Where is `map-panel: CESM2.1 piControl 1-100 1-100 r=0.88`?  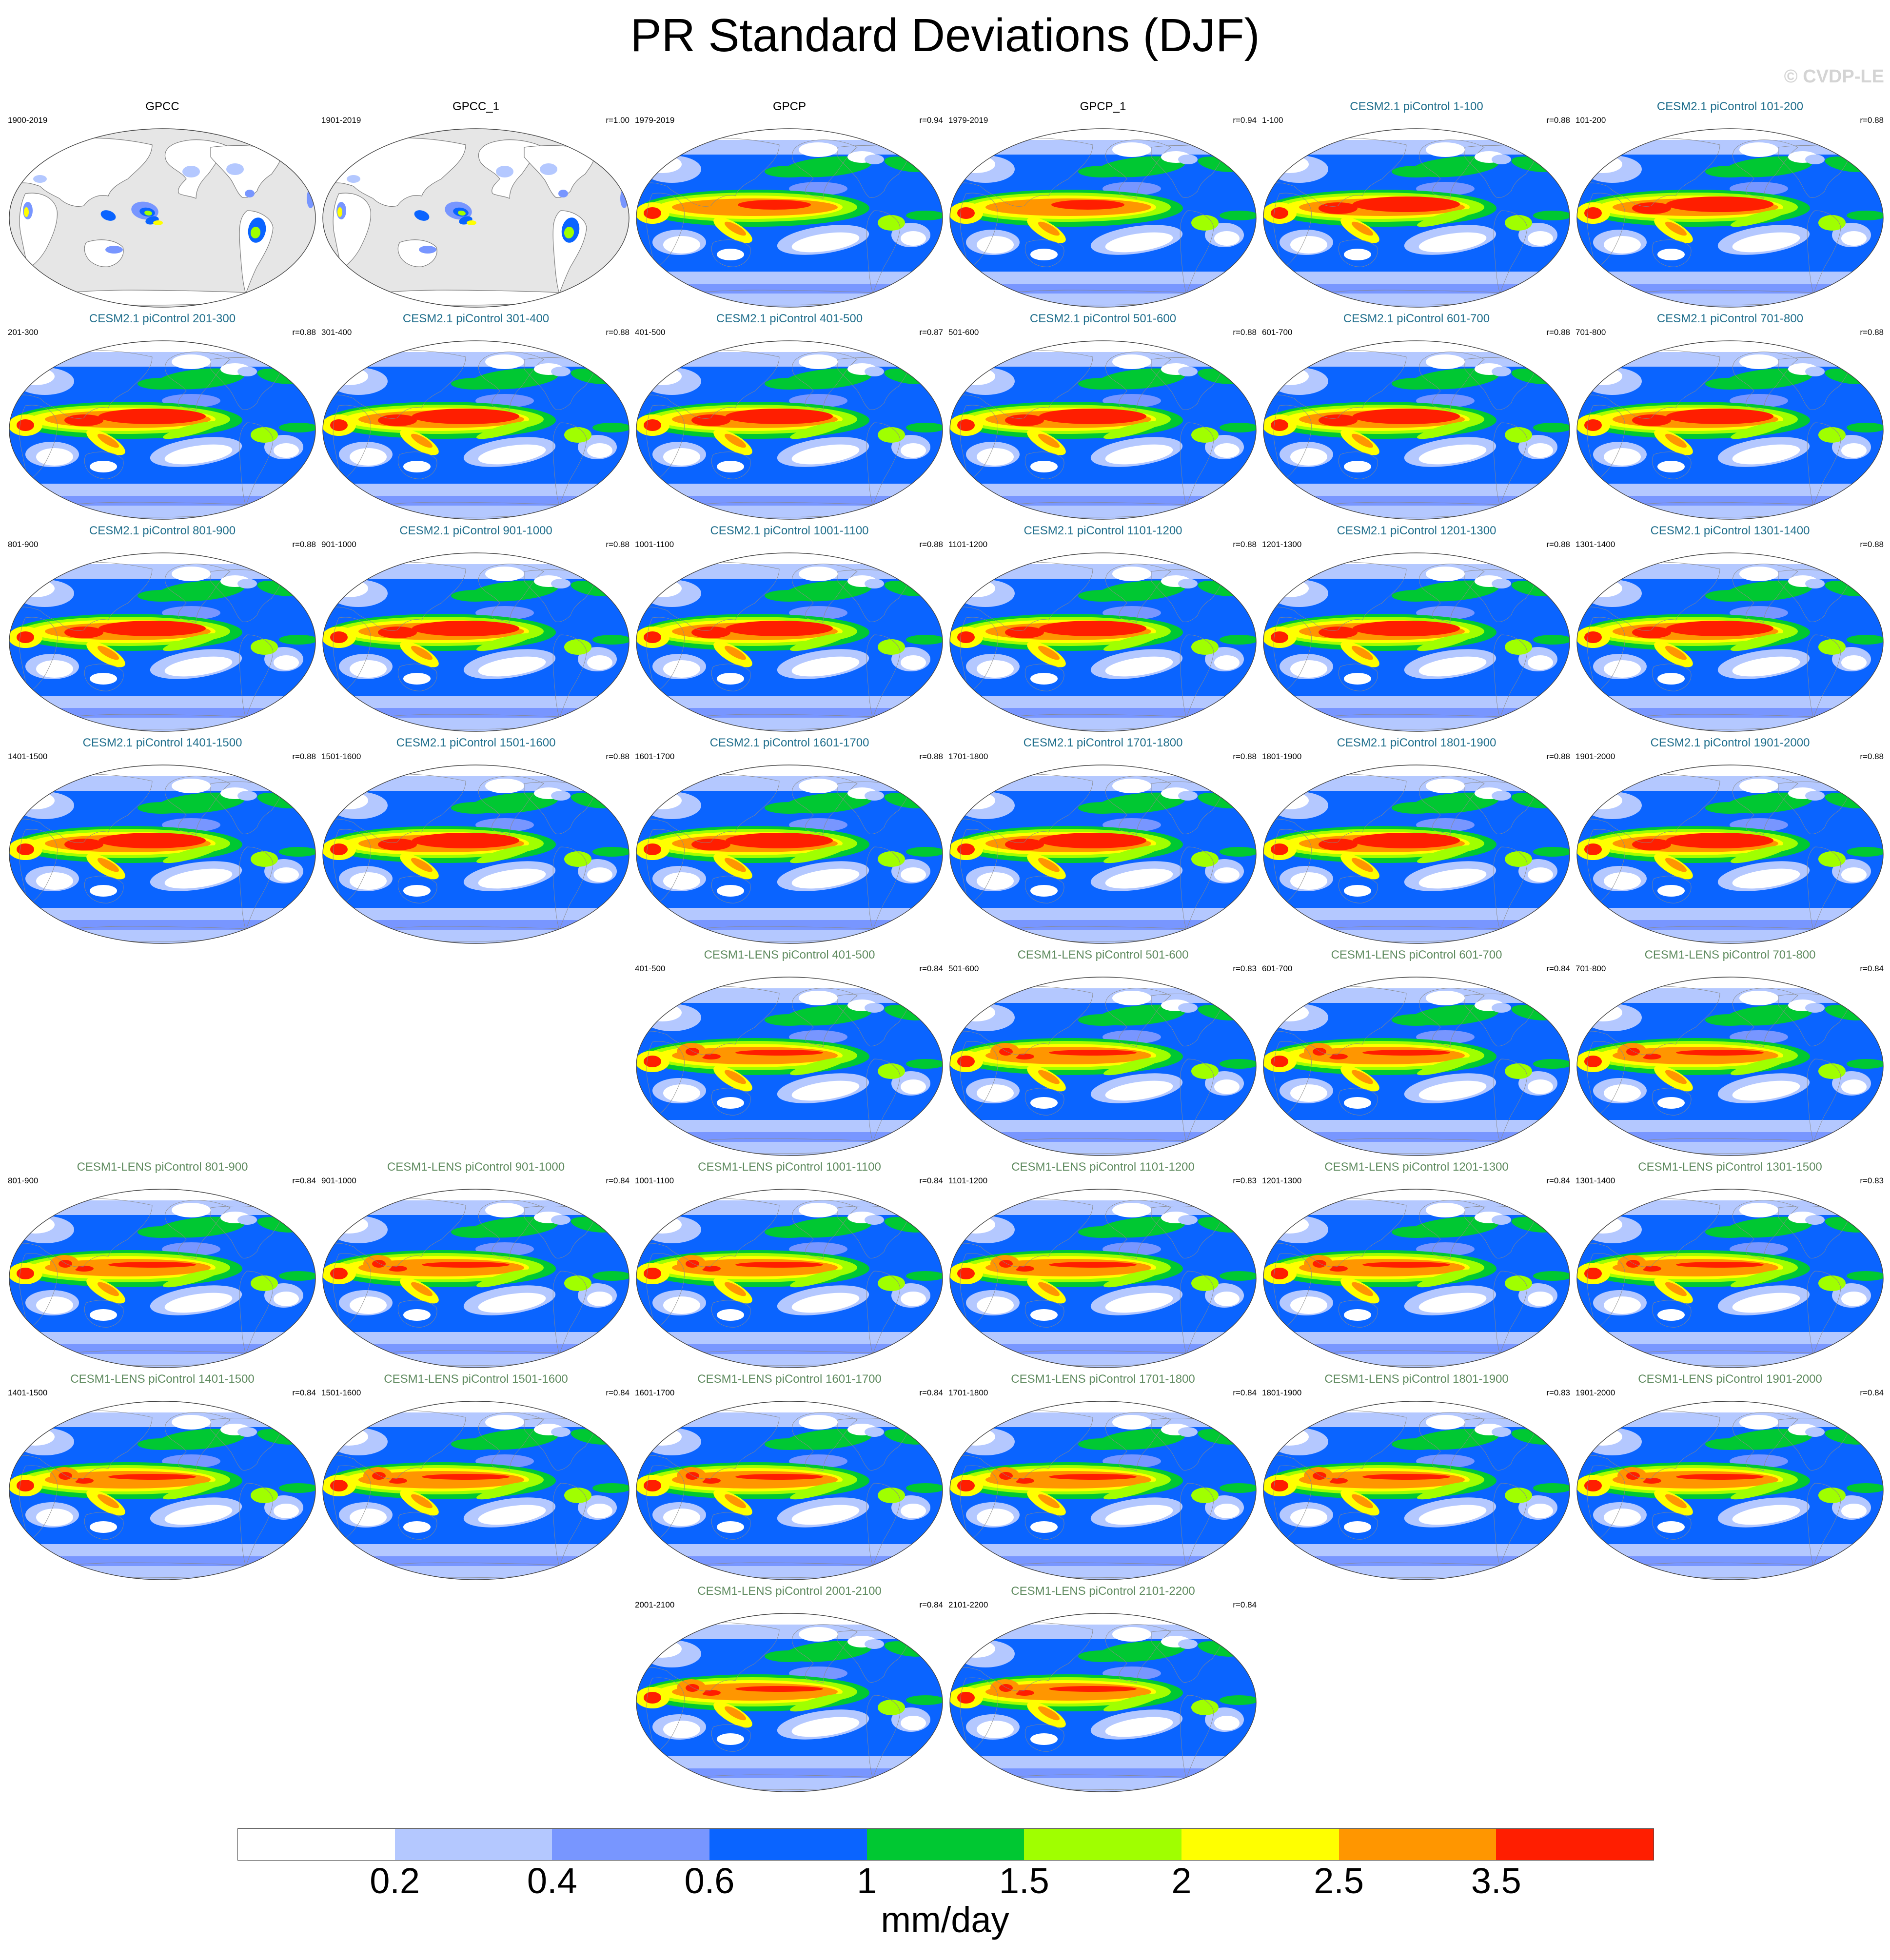
map-panel: CESM2.1 piControl 1-100 1-100 r=0.88 is located at coordinates (1416, 206).